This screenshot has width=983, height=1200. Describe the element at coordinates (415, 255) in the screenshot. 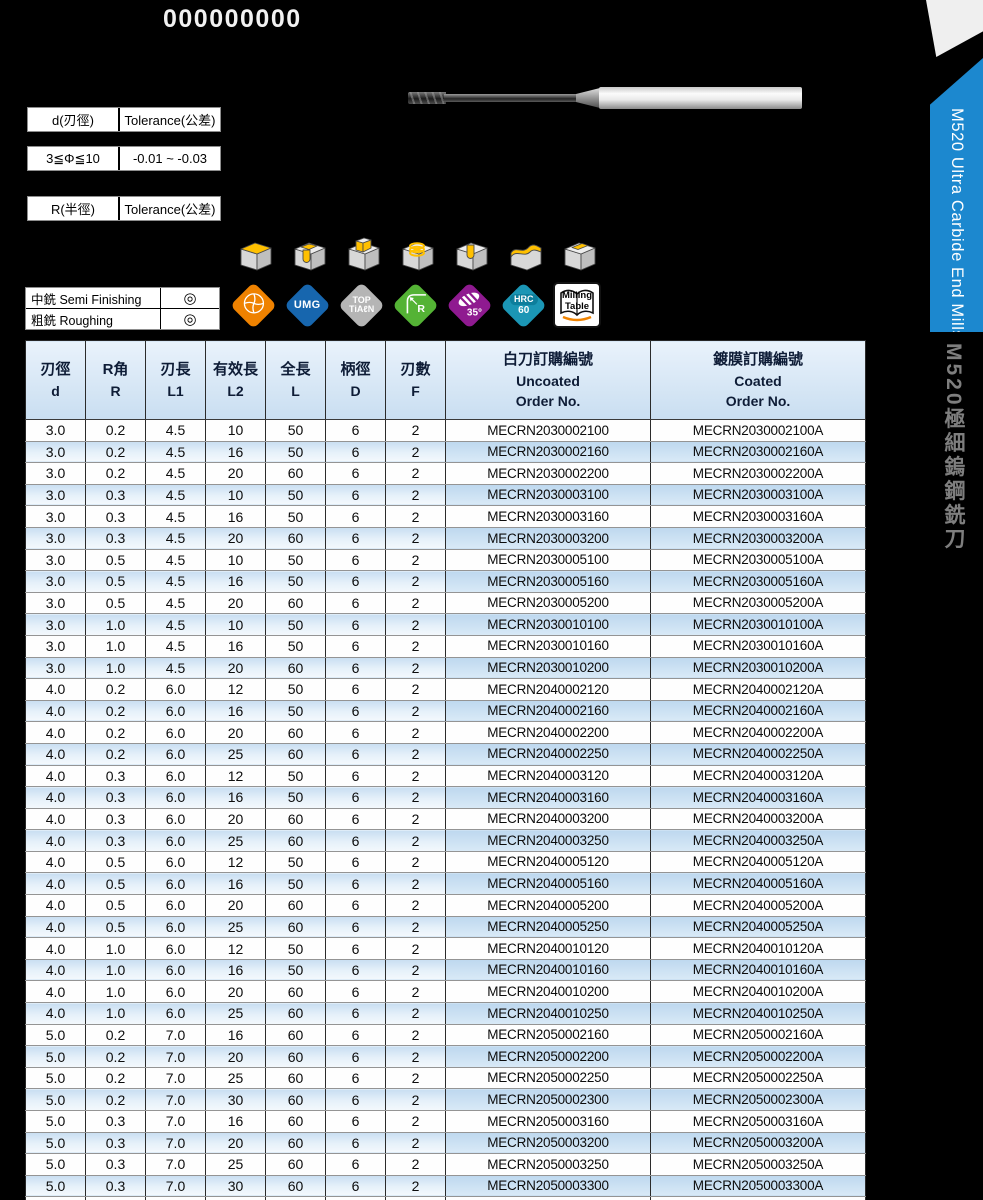

I see `helical-milling-icon` at that location.